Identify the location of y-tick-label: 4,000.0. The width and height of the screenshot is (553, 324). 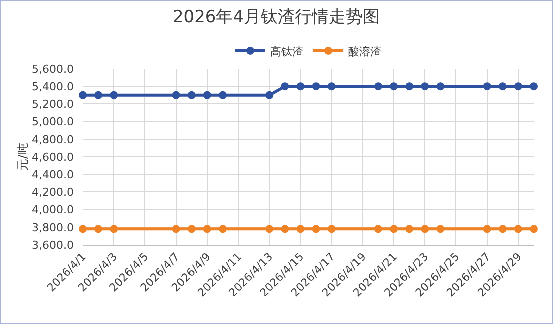
(53, 210).